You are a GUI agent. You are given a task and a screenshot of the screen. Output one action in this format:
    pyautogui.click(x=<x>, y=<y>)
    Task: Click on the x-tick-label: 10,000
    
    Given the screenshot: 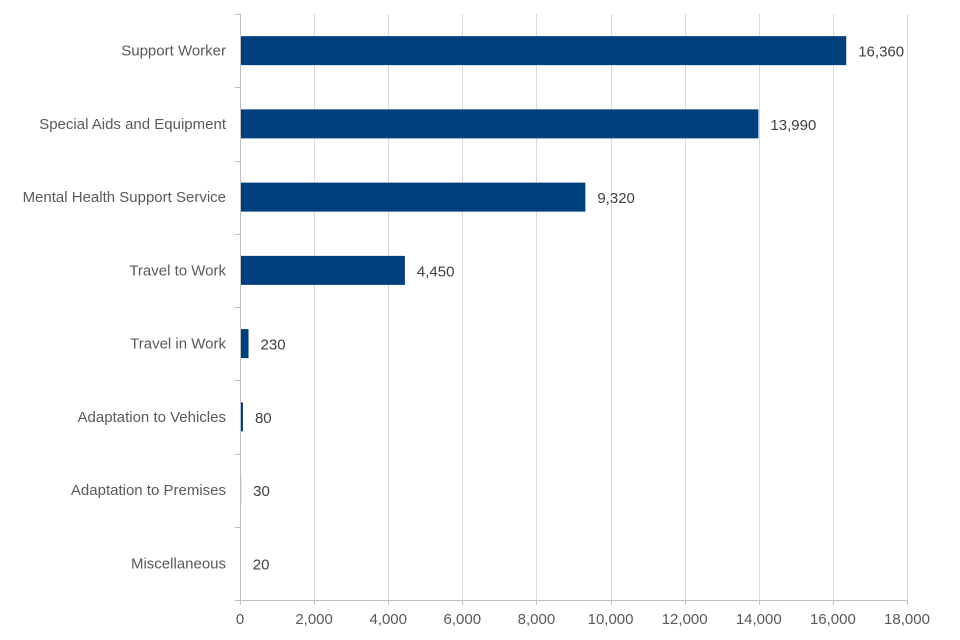 What is the action you would take?
    pyautogui.click(x=611, y=619)
    